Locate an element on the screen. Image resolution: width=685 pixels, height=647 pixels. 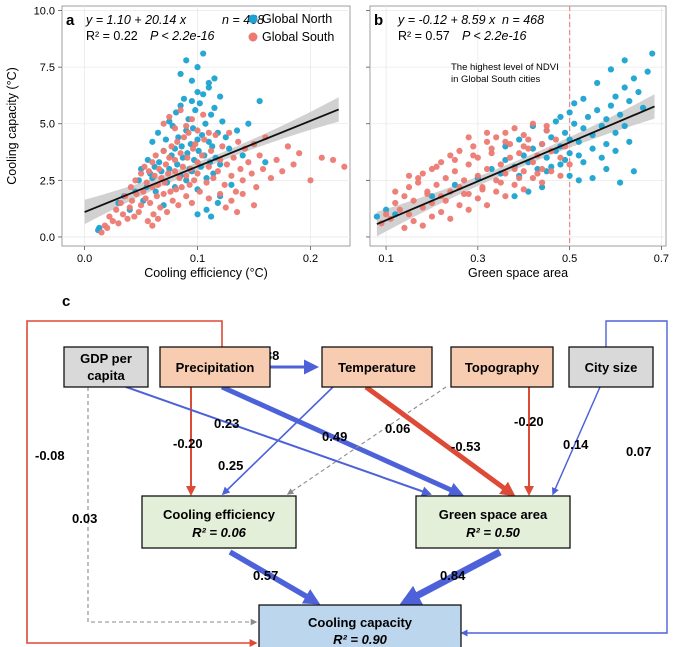
panel-b-fit-line is located at coordinates (515, 165).